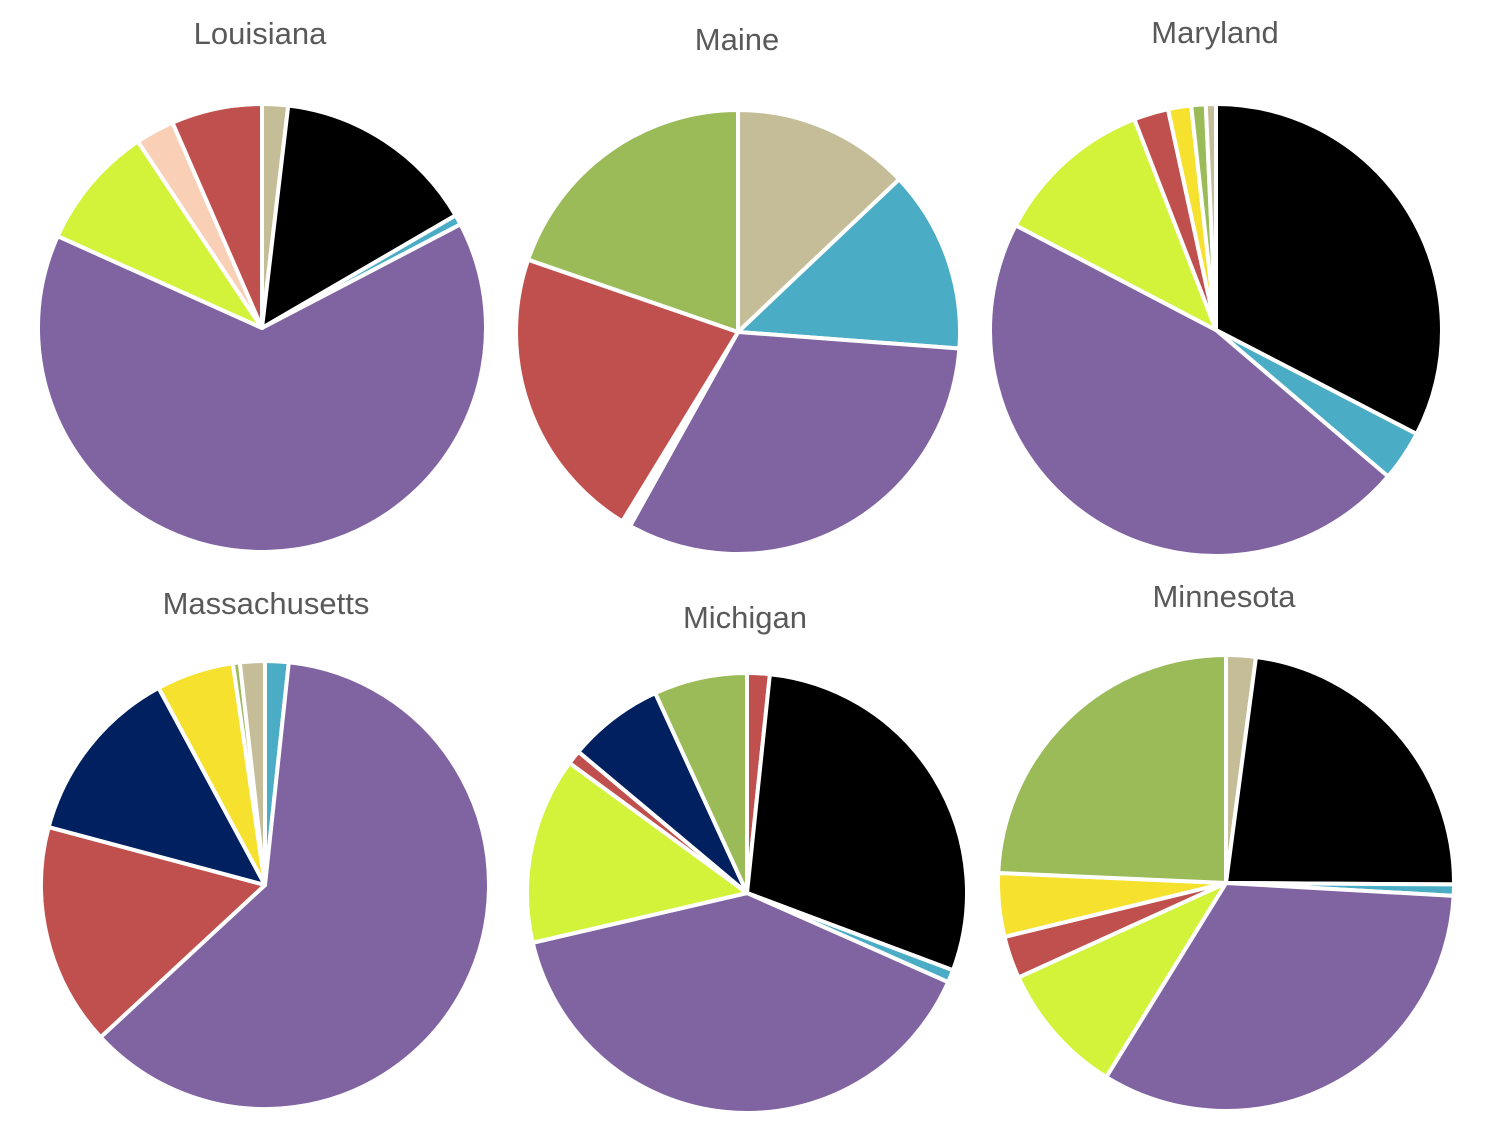 The image size is (1492, 1138). I want to click on chart-title-maine: Maine, so click(737, 39).